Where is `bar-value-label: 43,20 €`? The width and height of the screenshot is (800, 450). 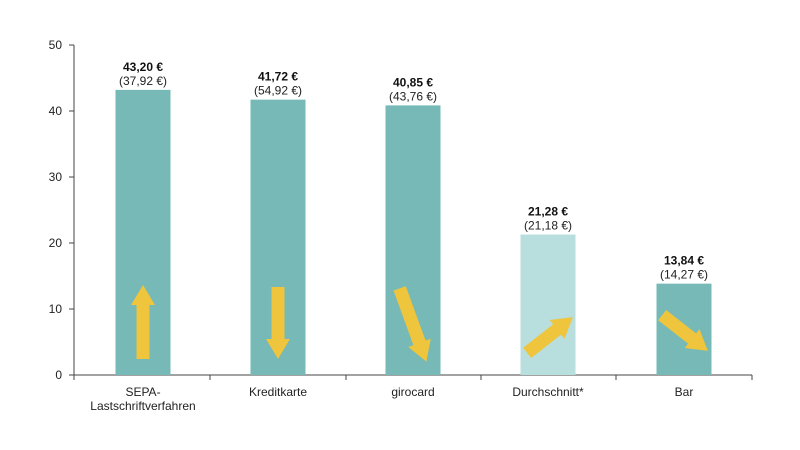 bar-value-label: 43,20 € is located at coordinates (143, 67).